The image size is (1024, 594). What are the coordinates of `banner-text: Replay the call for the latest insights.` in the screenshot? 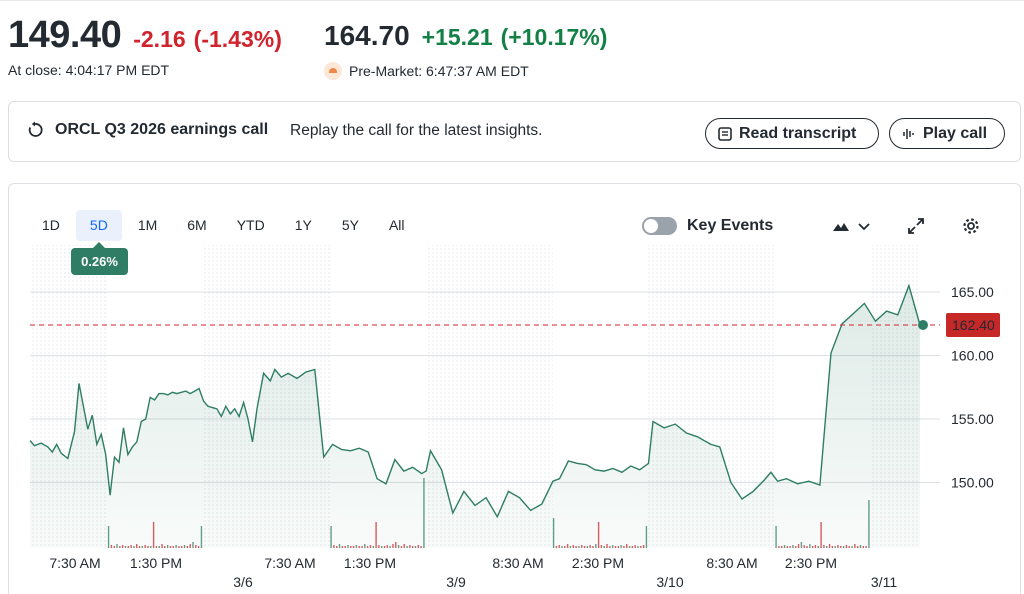 It's located at (416, 130).